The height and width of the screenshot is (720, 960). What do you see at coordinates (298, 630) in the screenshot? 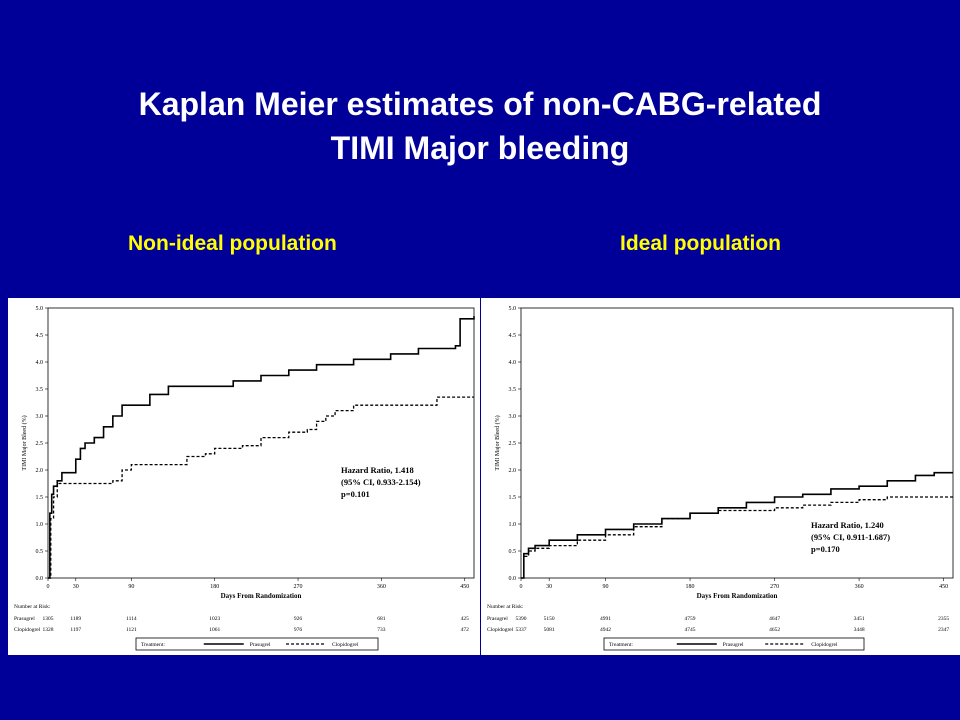
I see `risk-value: 976` at bounding box center [298, 630].